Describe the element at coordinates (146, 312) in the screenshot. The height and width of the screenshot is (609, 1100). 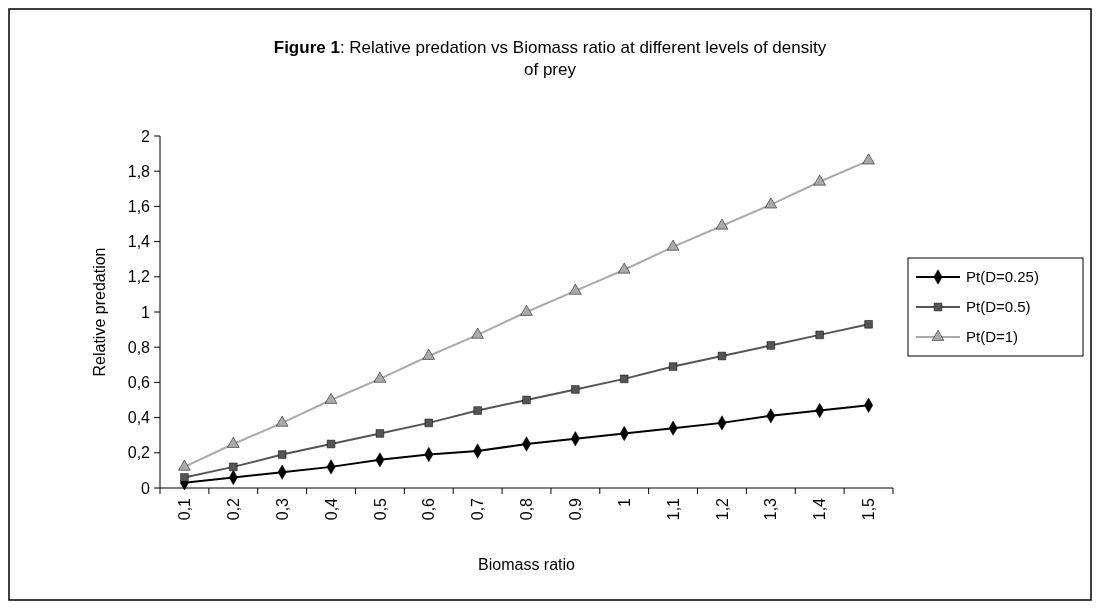
I see `y-tick-label: 1` at that location.